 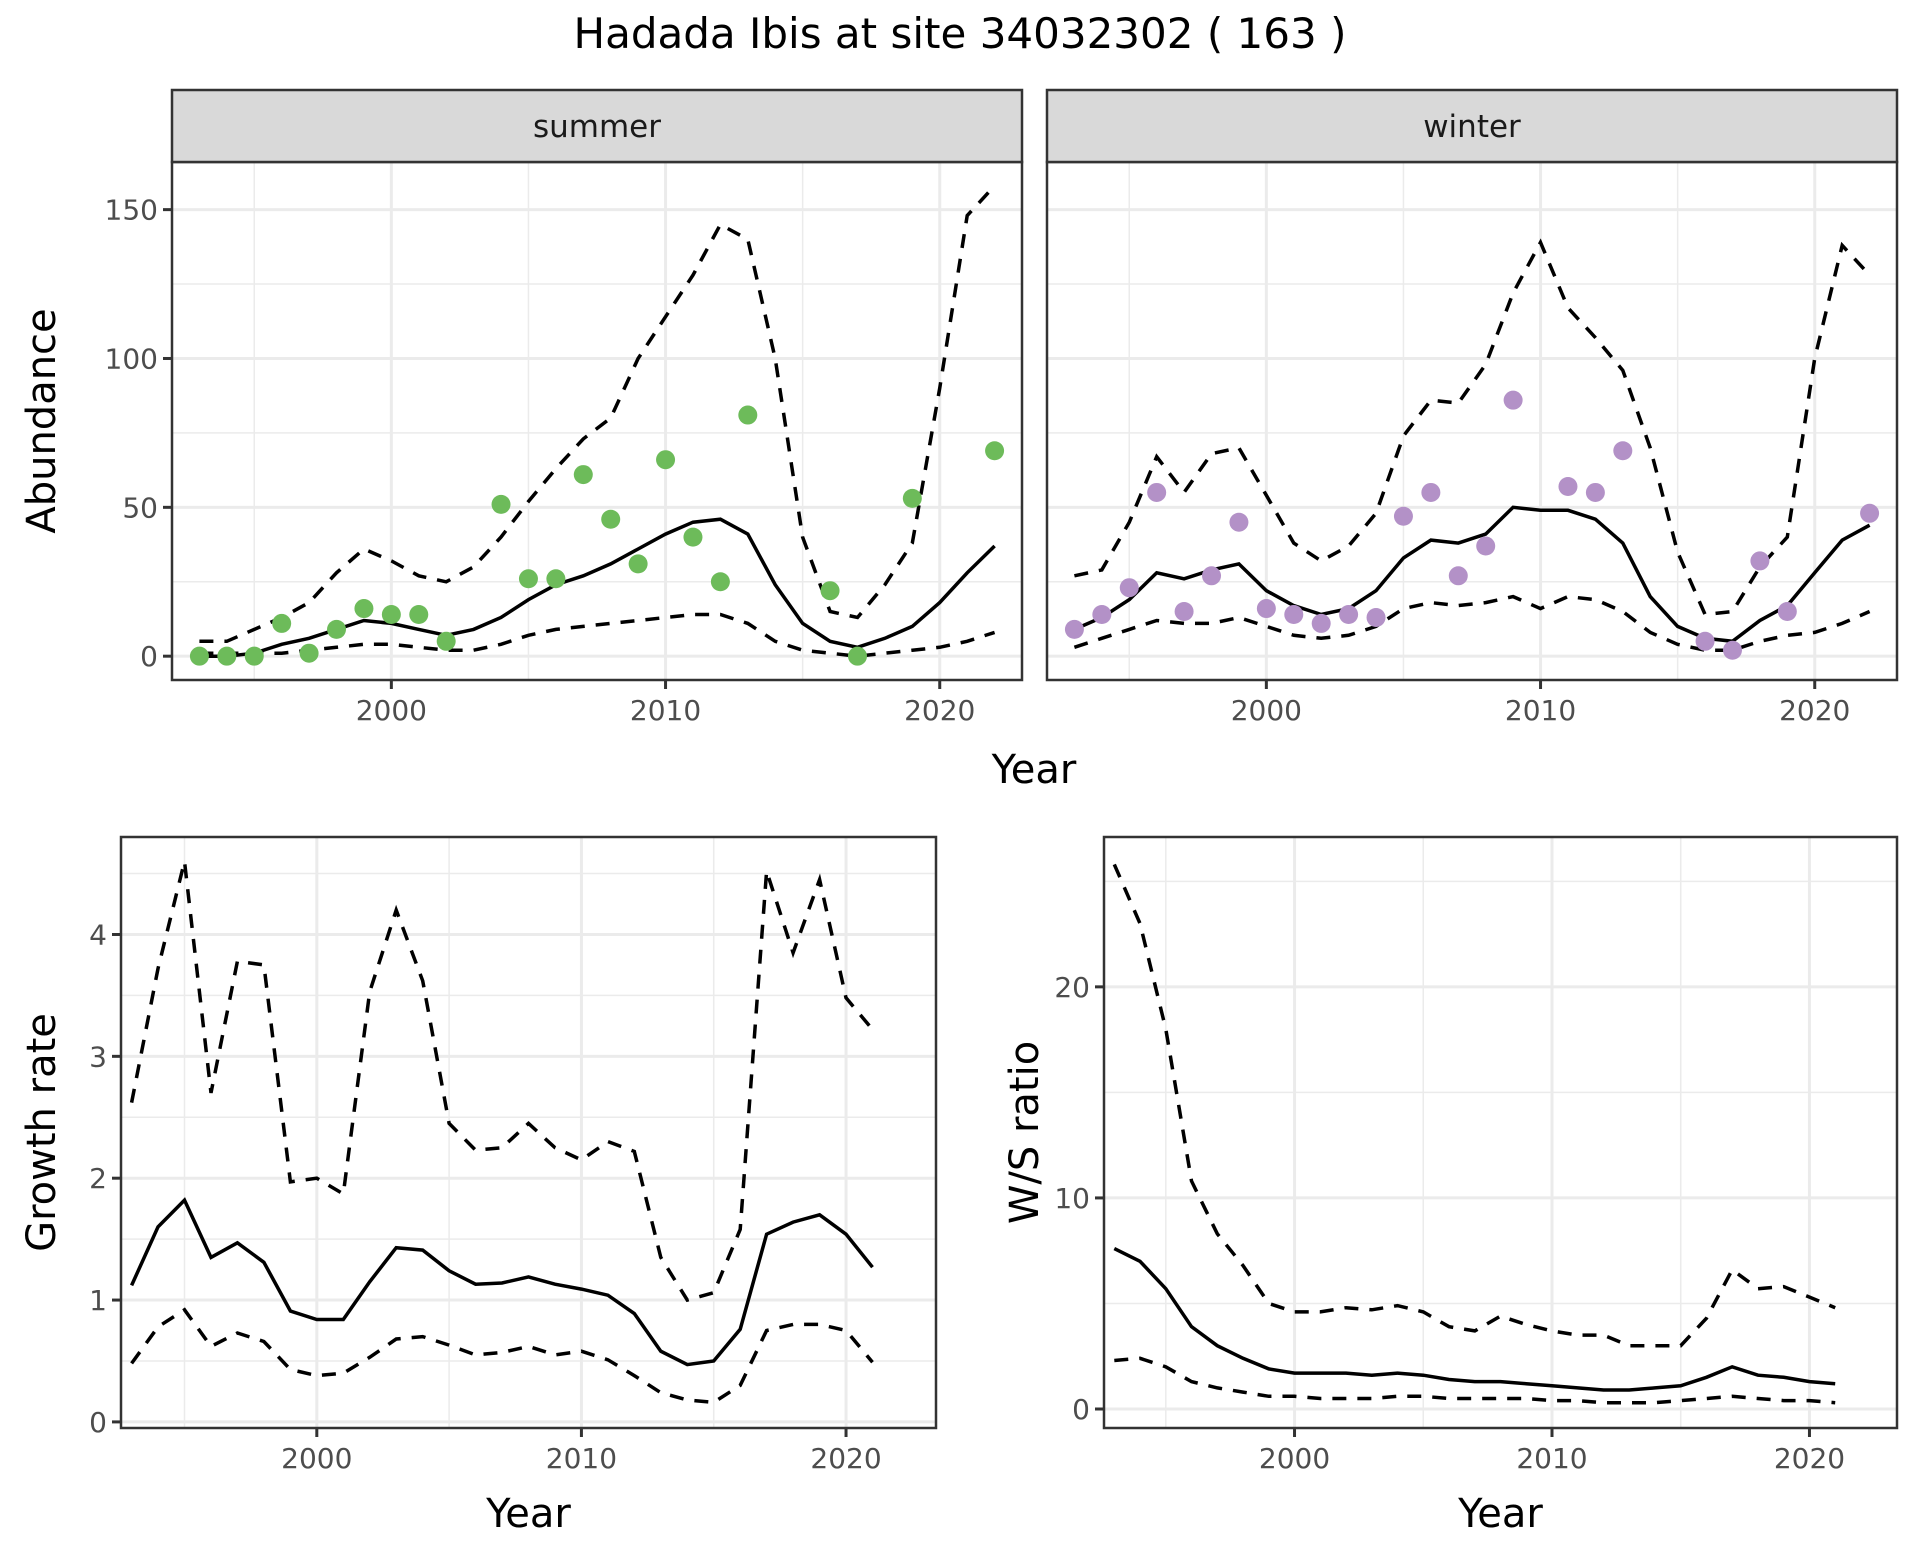 What do you see at coordinates (42, 1132) in the screenshot?
I see `growth-y-axis-title: Growth rate` at bounding box center [42, 1132].